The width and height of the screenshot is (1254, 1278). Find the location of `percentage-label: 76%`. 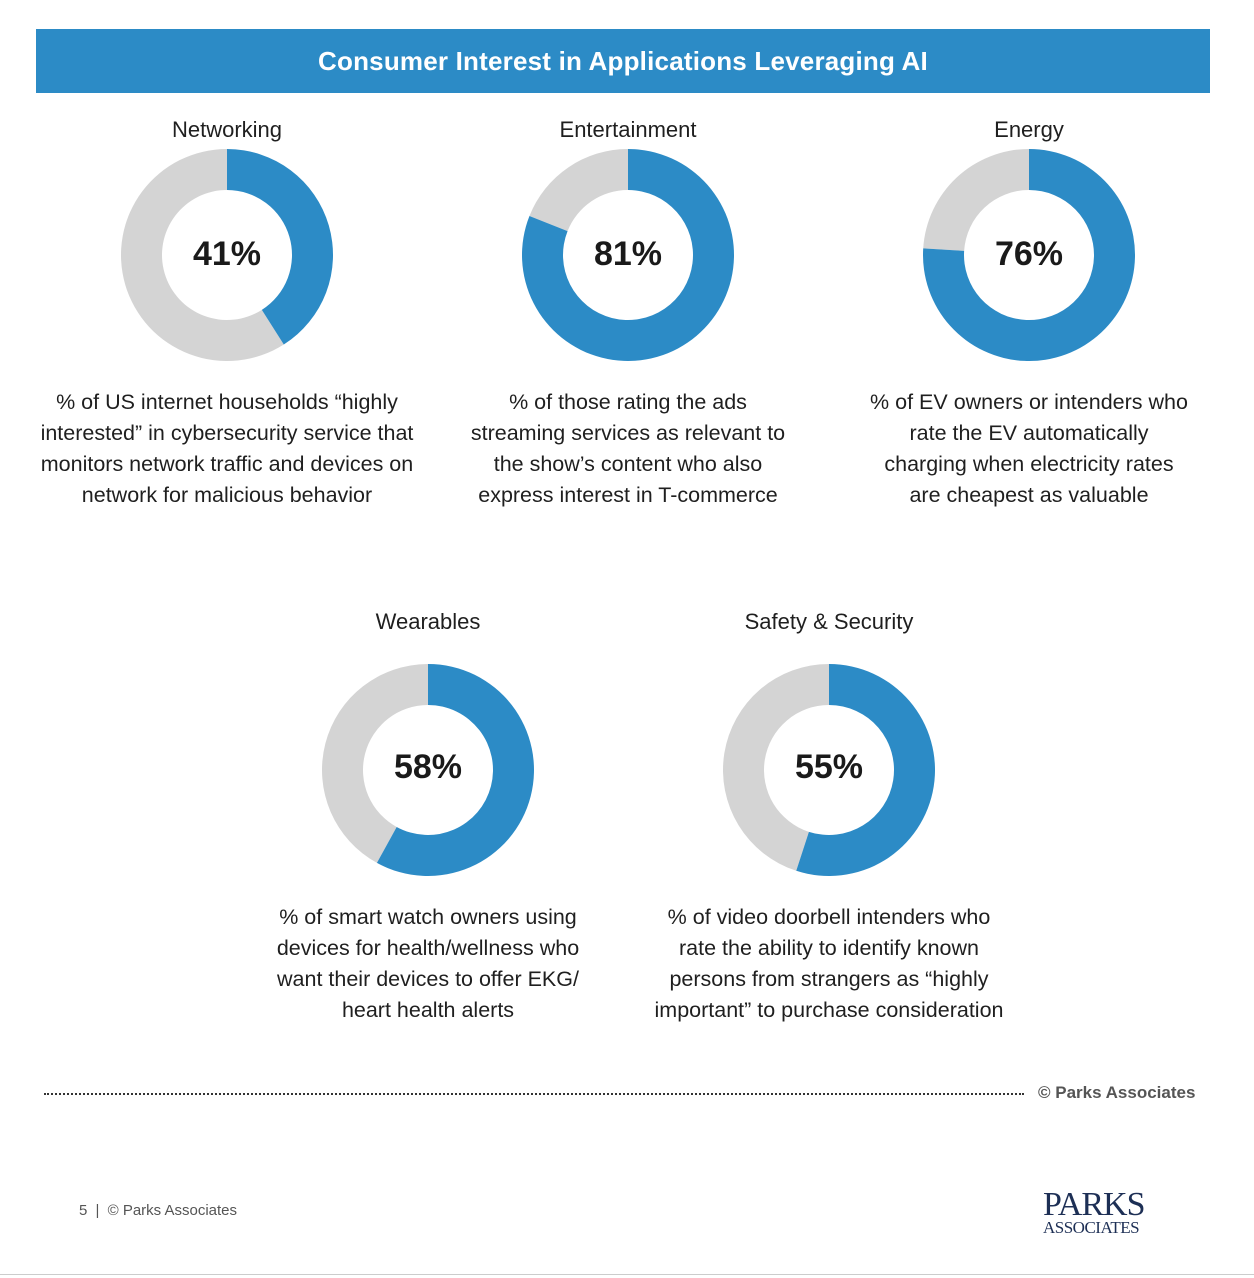

percentage-label: 76% is located at coordinates (1029, 254).